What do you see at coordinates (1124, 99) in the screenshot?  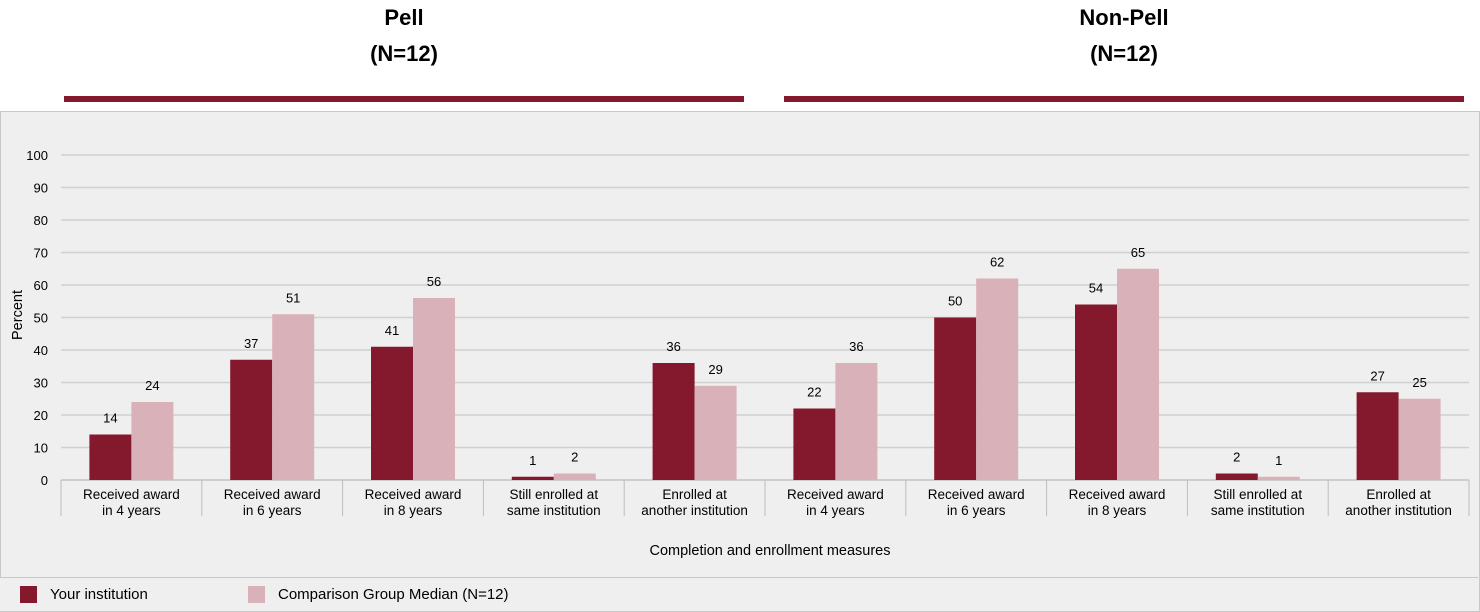 I see `group-rule-non-pell` at bounding box center [1124, 99].